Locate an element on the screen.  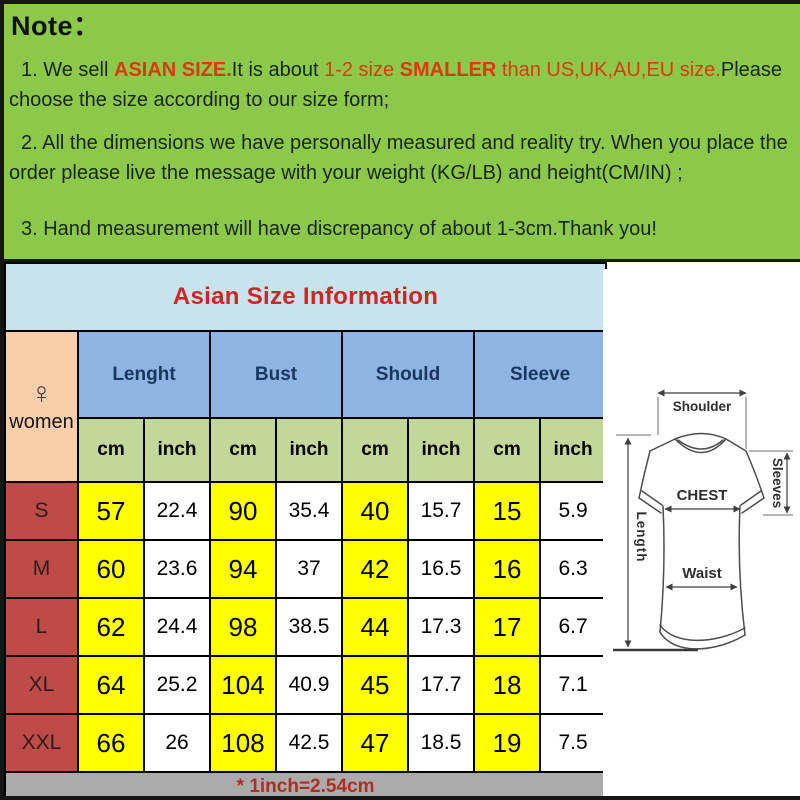
value-cell: 57 is located at coordinates (111, 511).